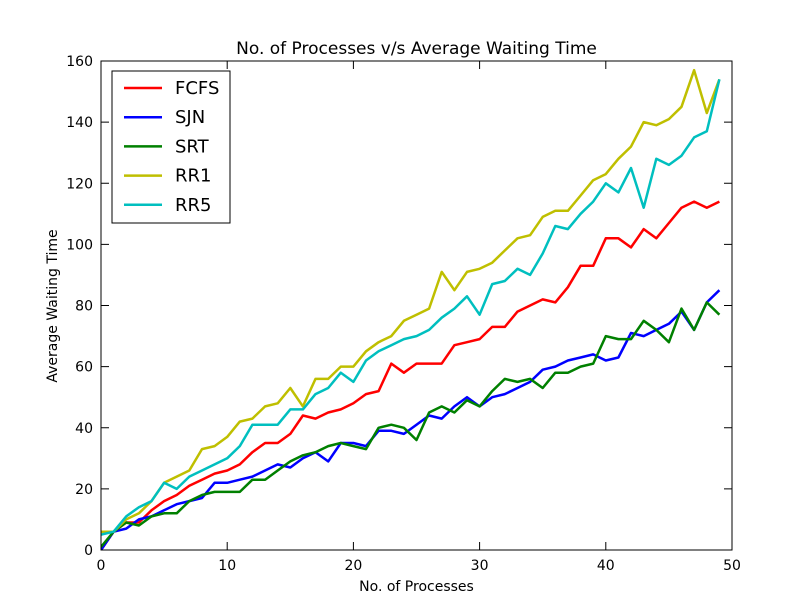 The image size is (812, 612). Describe the element at coordinates (606, 566) in the screenshot. I see `x-tick-label: 40` at that location.